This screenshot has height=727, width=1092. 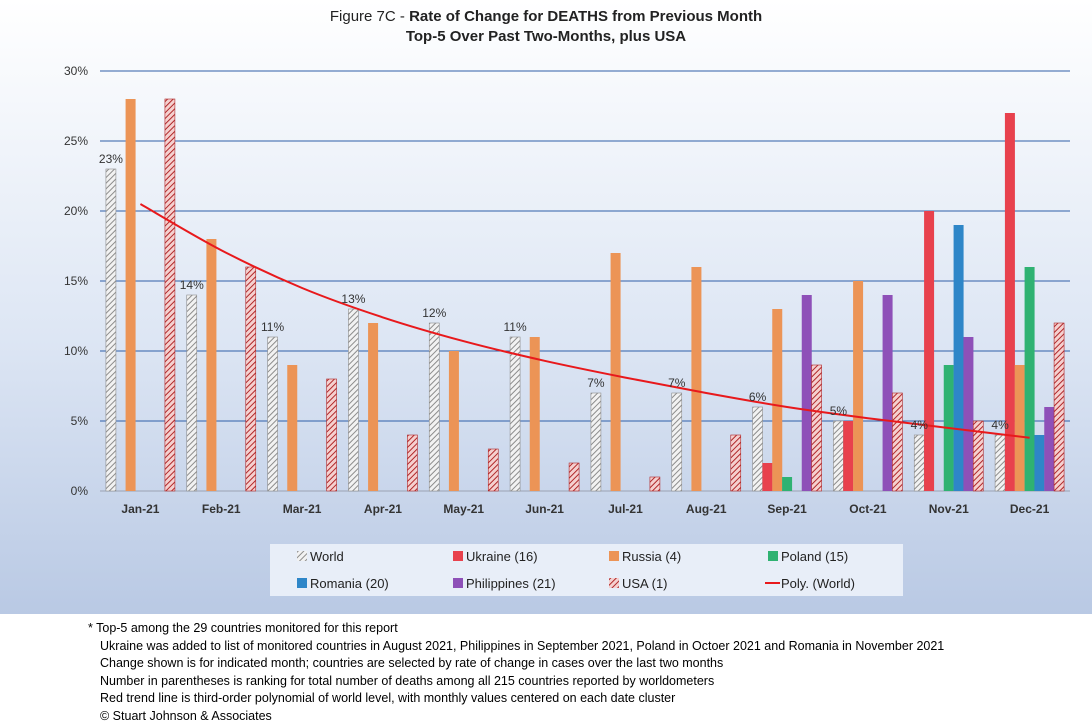 What do you see at coordinates (839, 411) in the screenshot?
I see `data-label: 5%` at bounding box center [839, 411].